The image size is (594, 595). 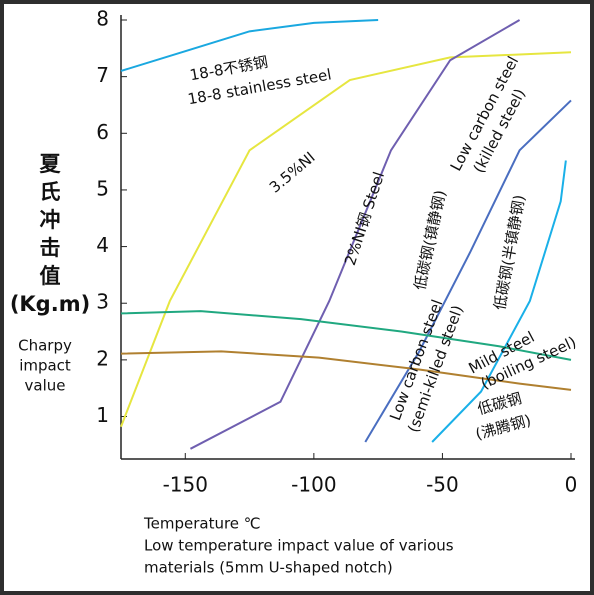 What do you see at coordinates (102, 245) in the screenshot?
I see `y-tick-label: 4` at bounding box center [102, 245].